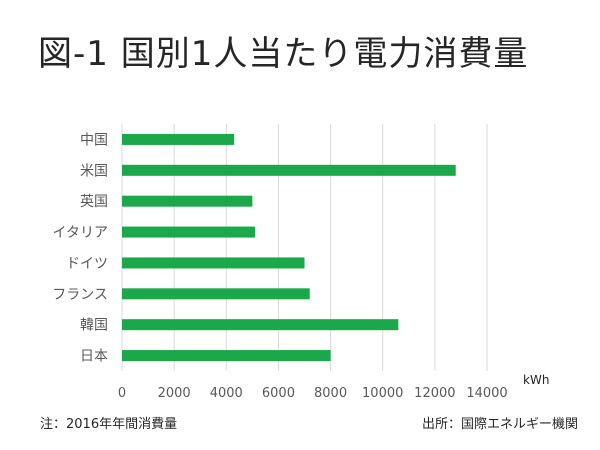 The width and height of the screenshot is (600, 450). I want to click on y-tick-label: イタリア, so click(80, 233).